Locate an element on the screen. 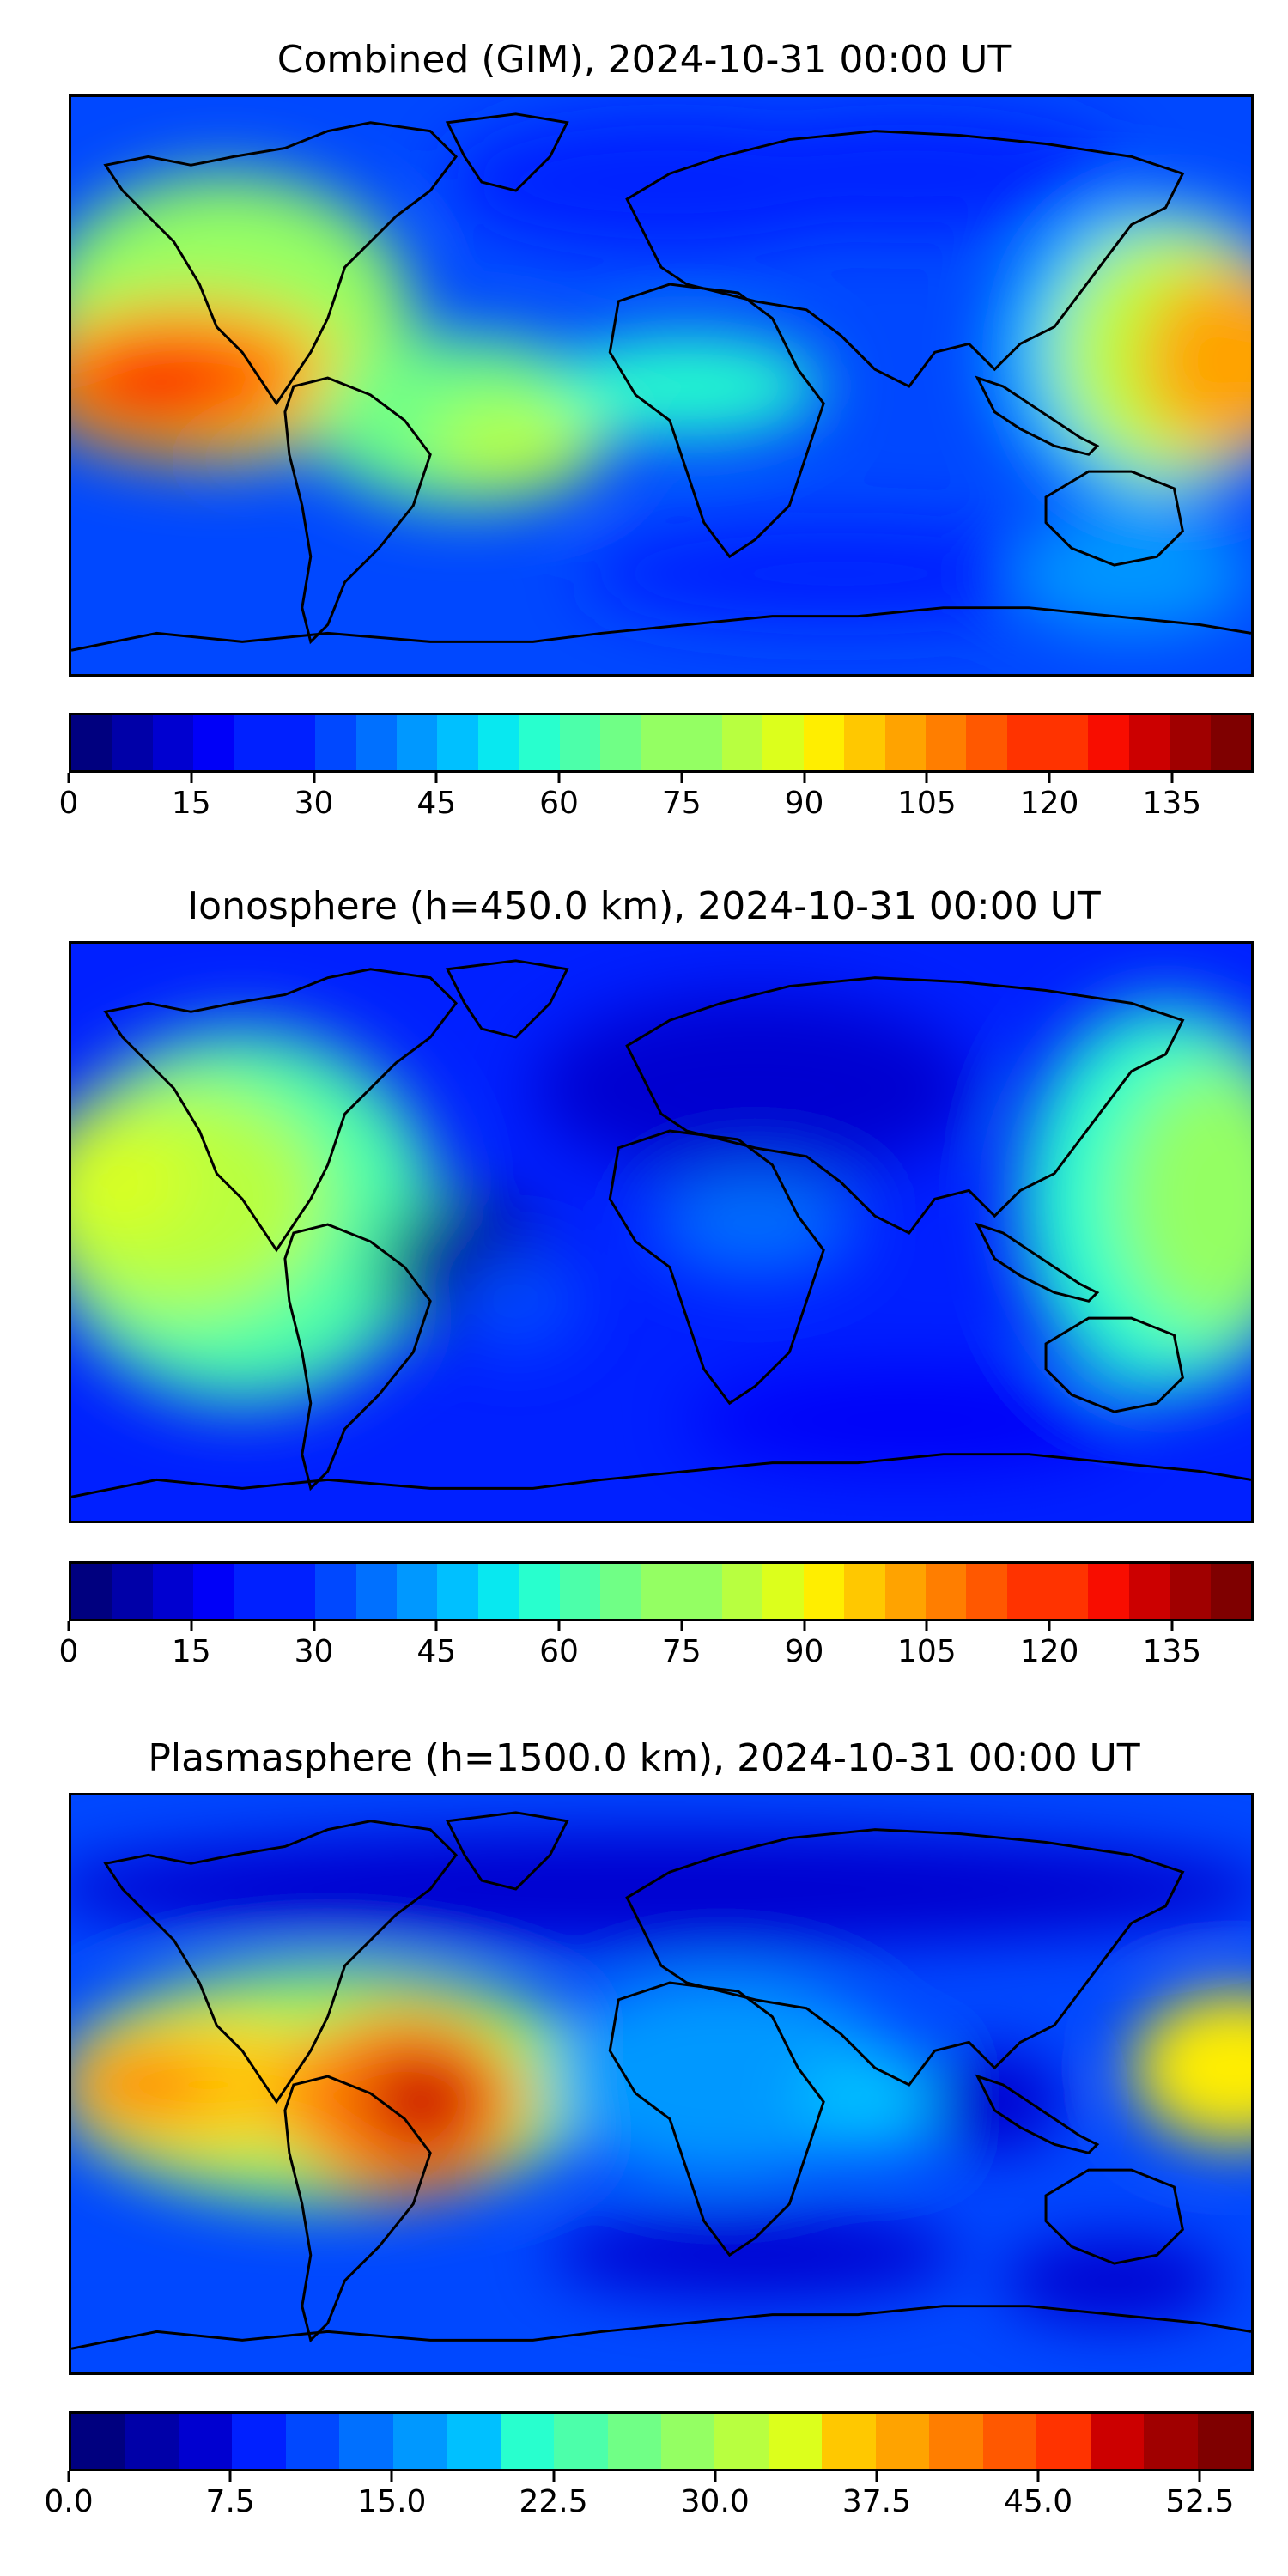 The width and height of the screenshot is (1288, 2576). colorbar-tick-label: 7.5 is located at coordinates (230, 2501).